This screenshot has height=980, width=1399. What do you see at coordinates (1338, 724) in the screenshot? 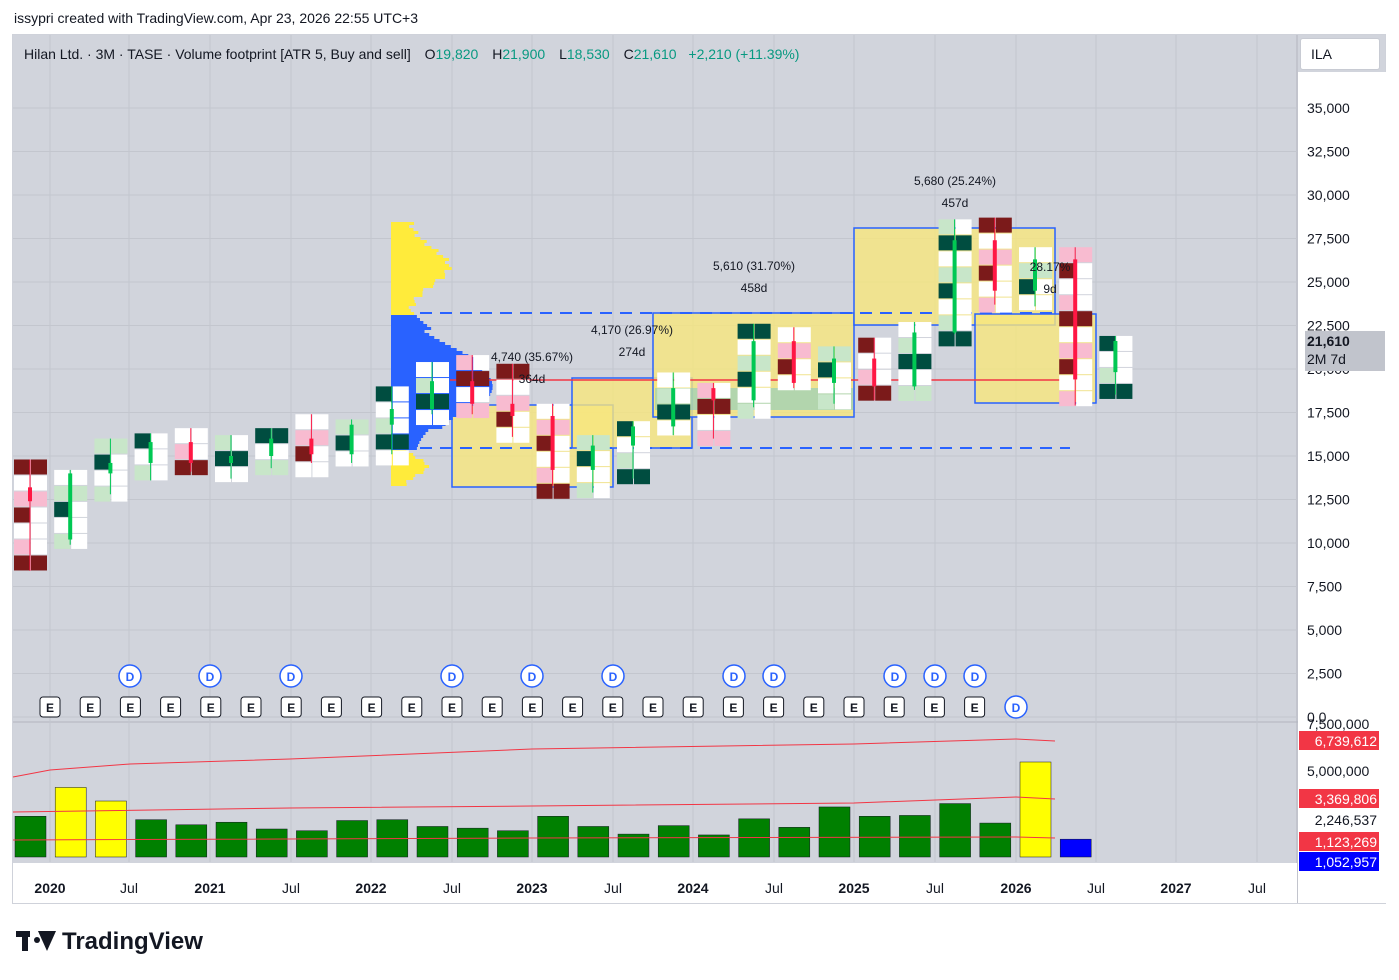
I see `volume-scale-label: 7,500,000` at bounding box center [1338, 724].